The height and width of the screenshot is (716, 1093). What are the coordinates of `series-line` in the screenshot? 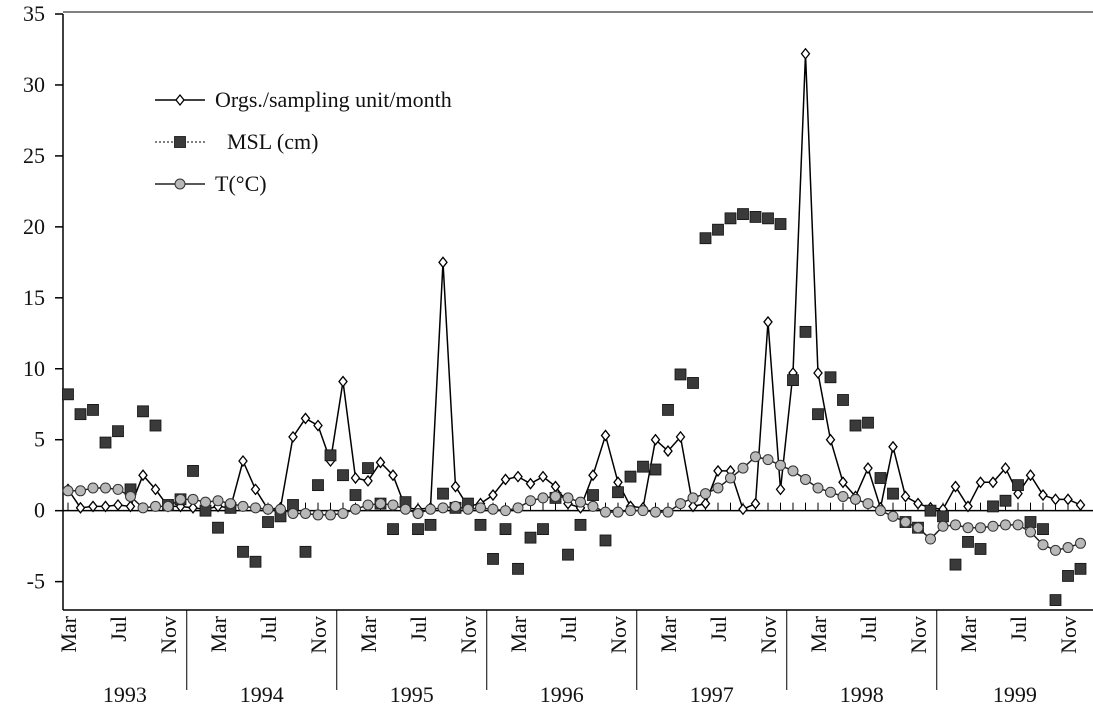 It's located at (574, 503).